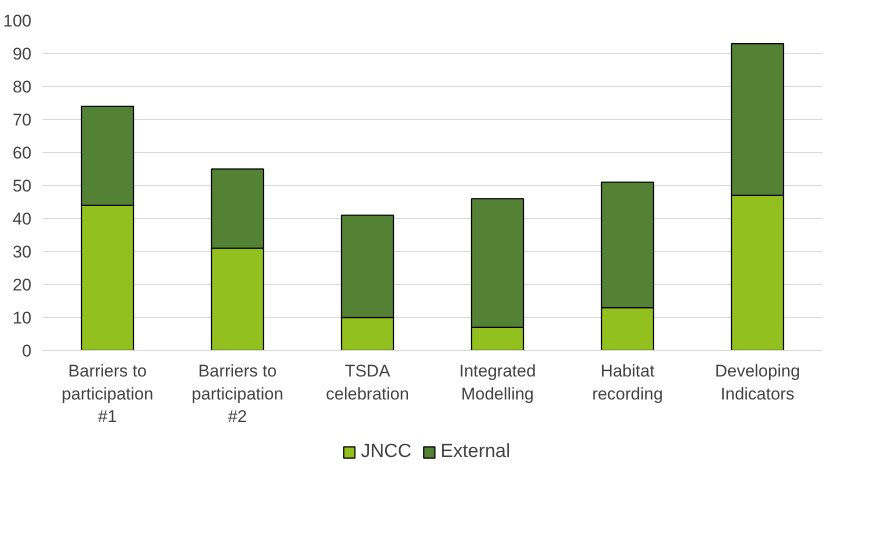 The width and height of the screenshot is (888, 536). Describe the element at coordinates (22, 318) in the screenshot. I see `y-tick-label: 10` at that location.